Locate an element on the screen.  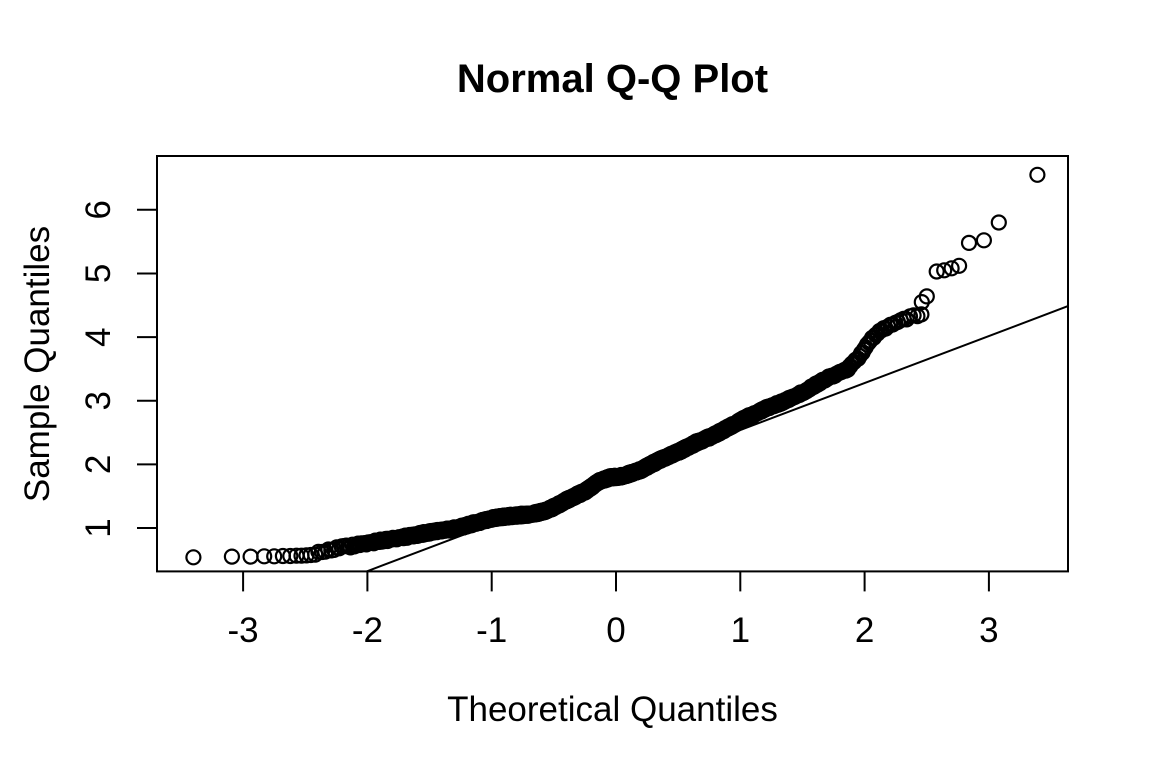
x-tick-label: 2 is located at coordinates (864, 630).